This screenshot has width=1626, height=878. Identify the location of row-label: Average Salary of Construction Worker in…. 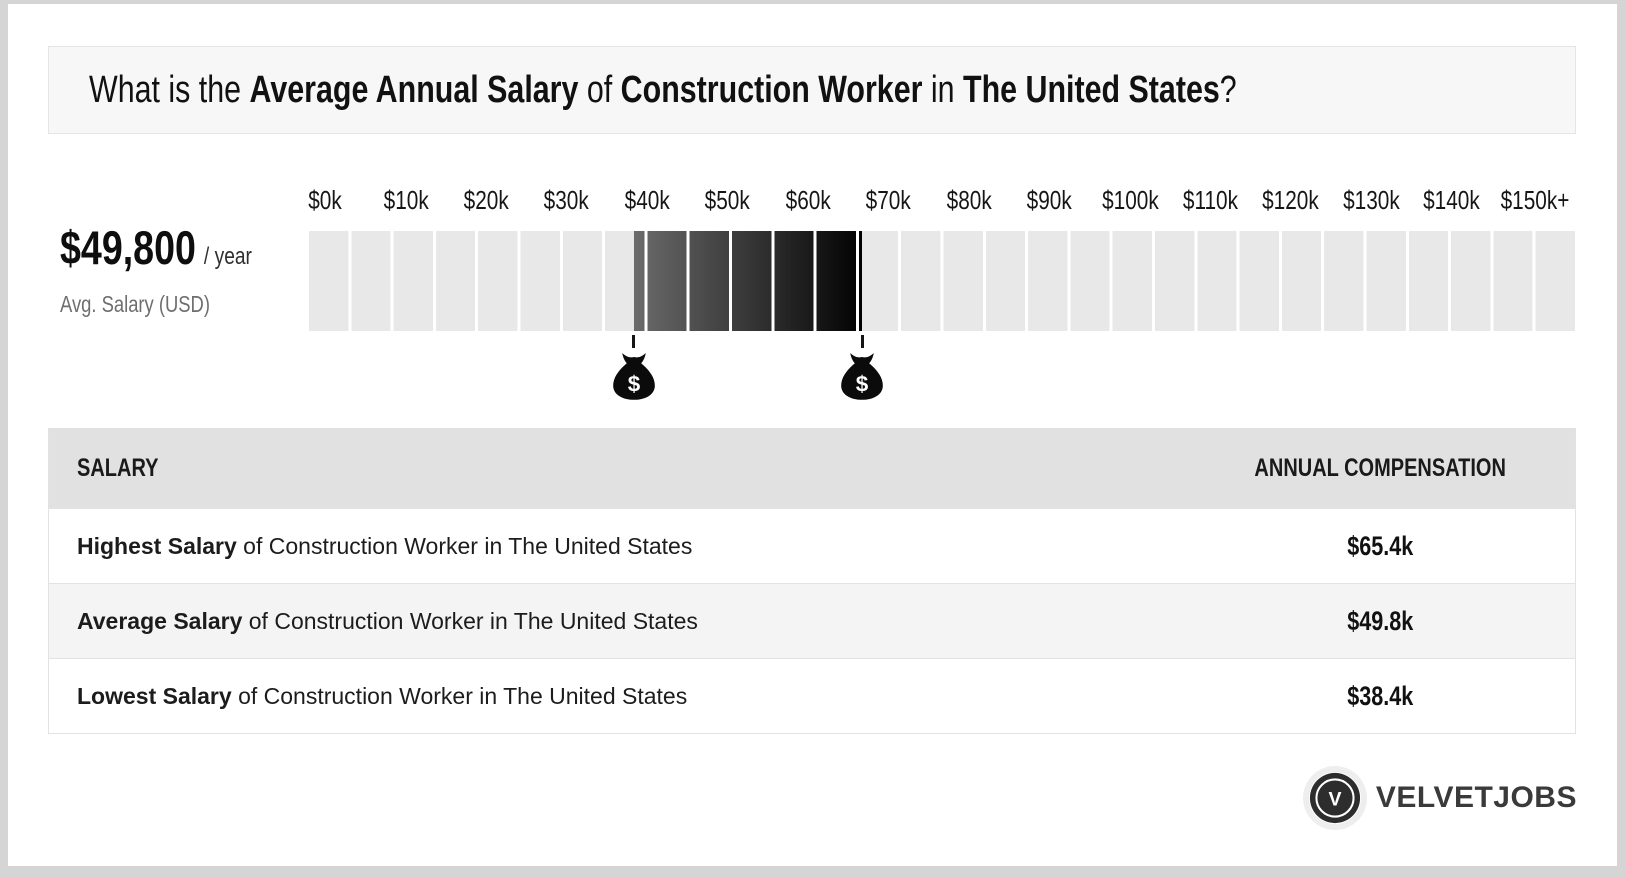
(387, 620).